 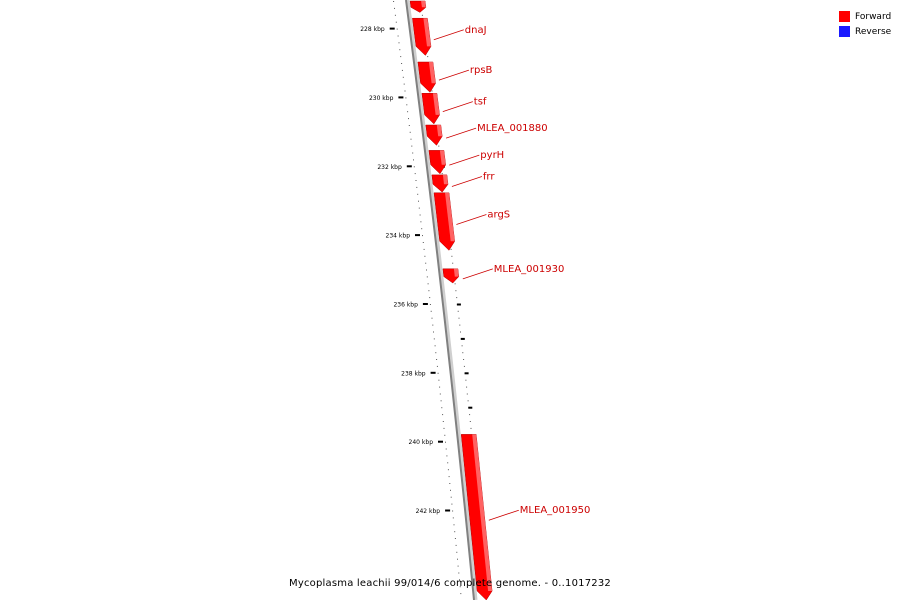 I want to click on legend-forward-label: Forward, so click(x=873, y=16).